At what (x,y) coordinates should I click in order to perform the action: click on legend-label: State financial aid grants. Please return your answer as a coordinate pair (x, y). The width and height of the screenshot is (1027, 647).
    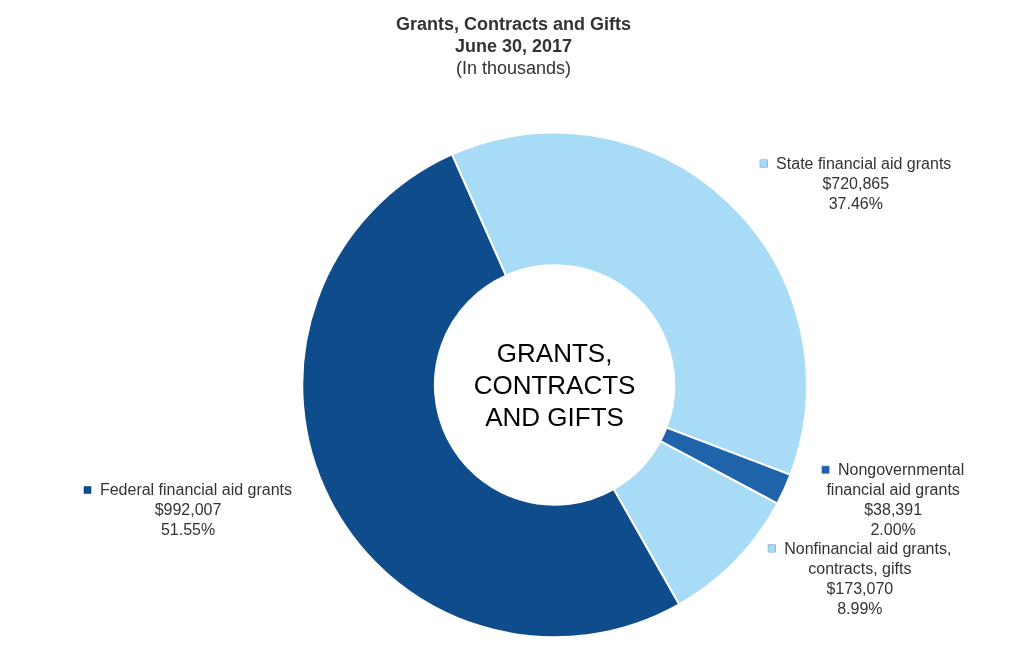
    Looking at the image, I should click on (864, 164).